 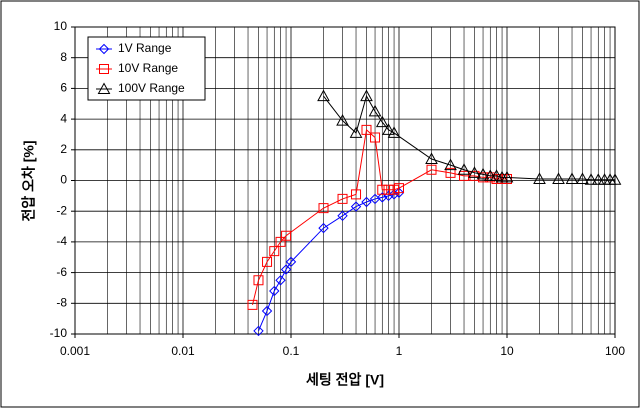 I want to click on legend-label: 1V Range, so click(x=145, y=48).